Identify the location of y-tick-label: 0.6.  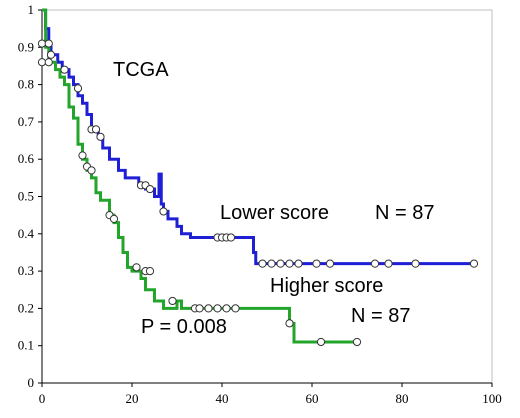
(26, 158).